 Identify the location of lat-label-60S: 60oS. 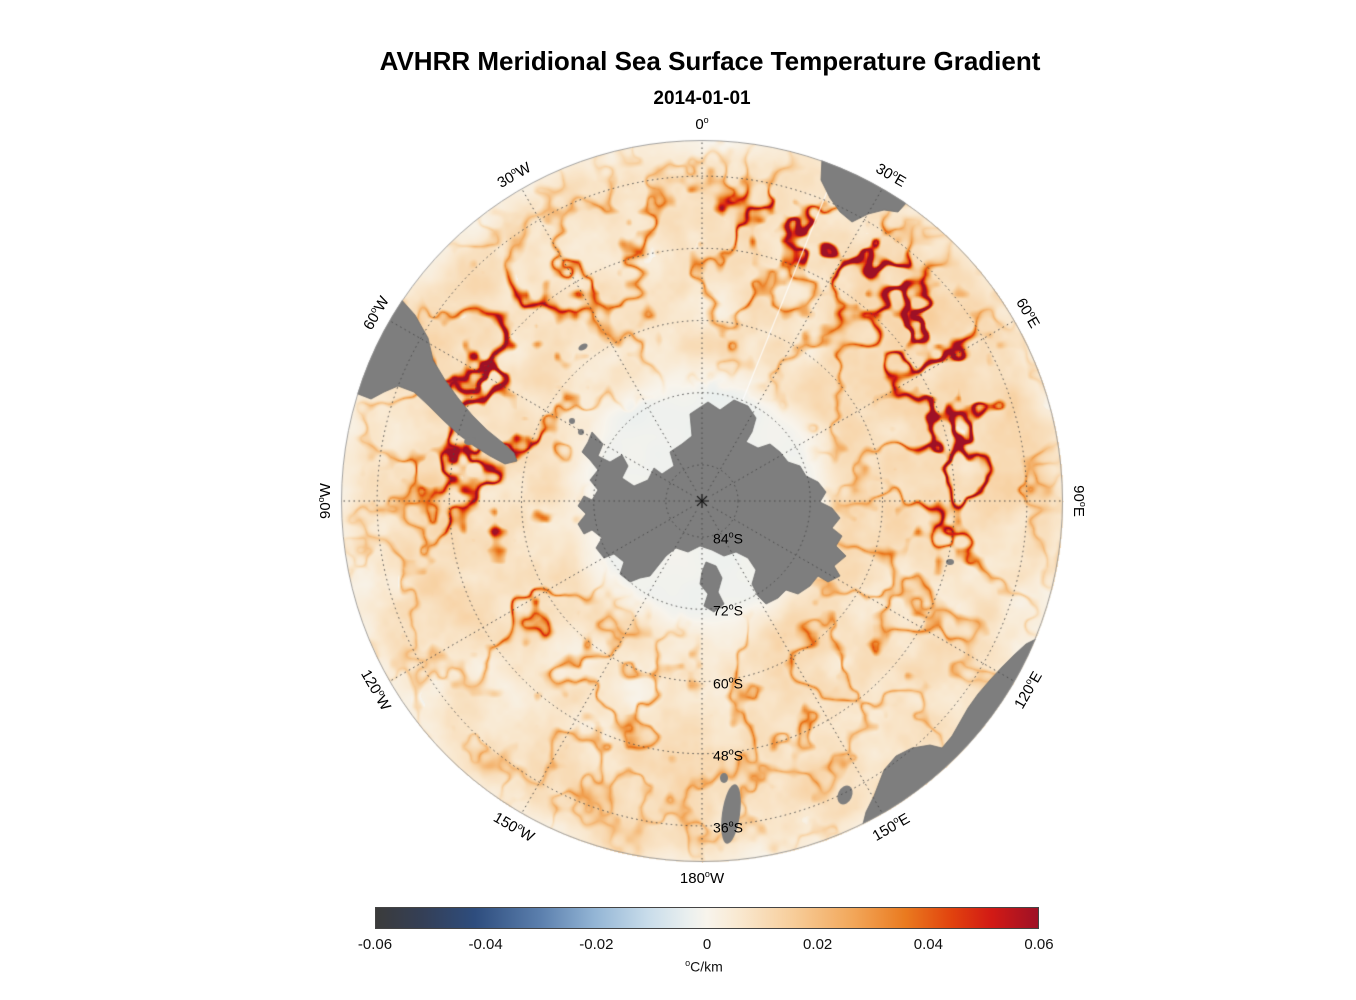
(728, 682).